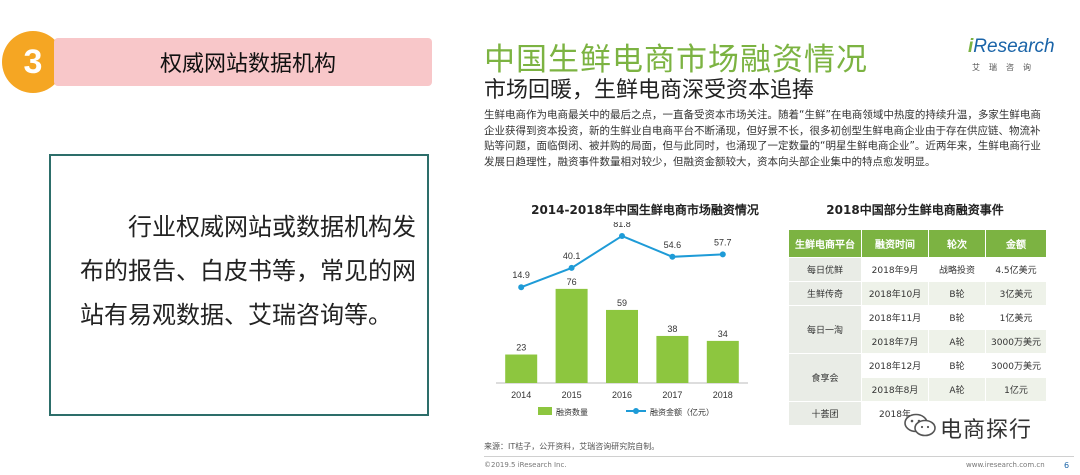  I want to click on table-header-time: 融资时间, so click(895, 243).